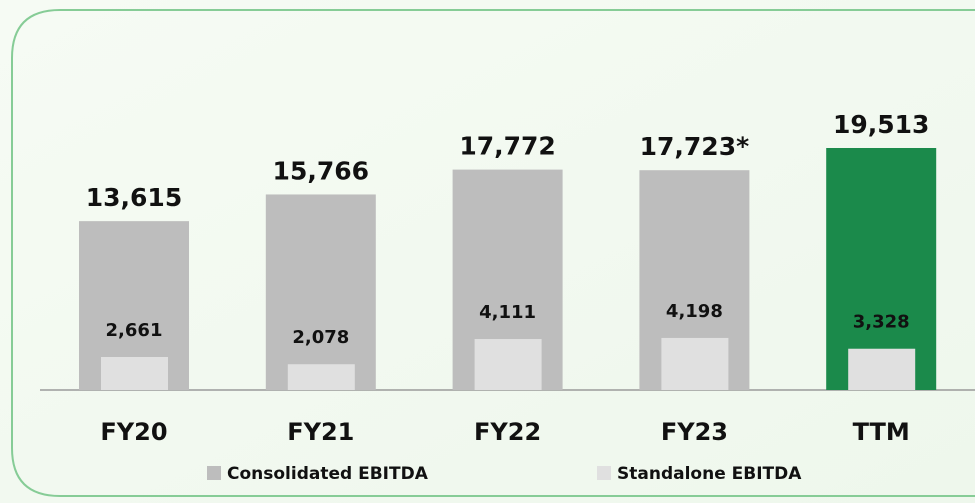  I want to click on x-tick-label: TTM, so click(881, 432).